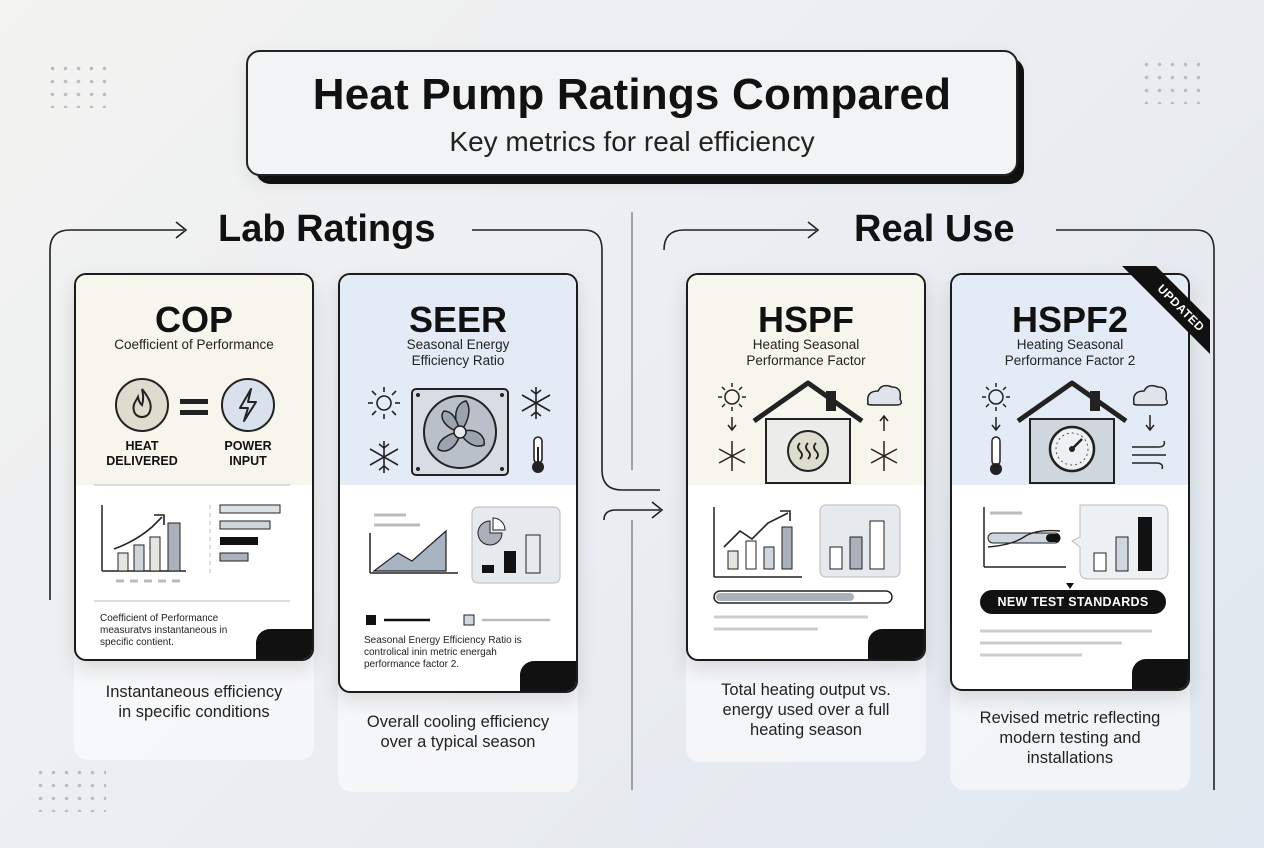  Describe the element at coordinates (458, 360) in the screenshot. I see `seer-subtitle-line-2: Efficiency Ratio` at that location.